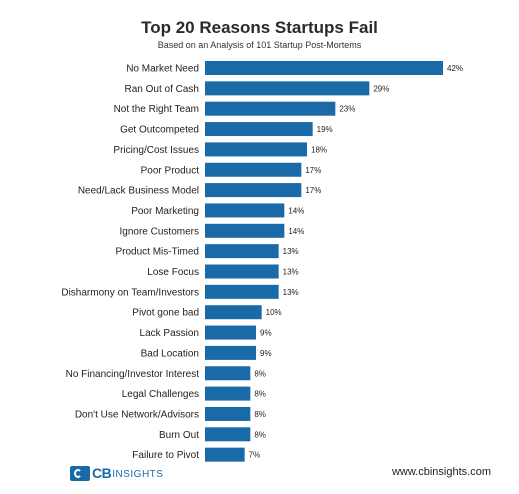 The width and height of the screenshot is (519, 494). Describe the element at coordinates (133, 374) in the screenshot. I see `category-label: No Financing/Investor Interest` at that location.